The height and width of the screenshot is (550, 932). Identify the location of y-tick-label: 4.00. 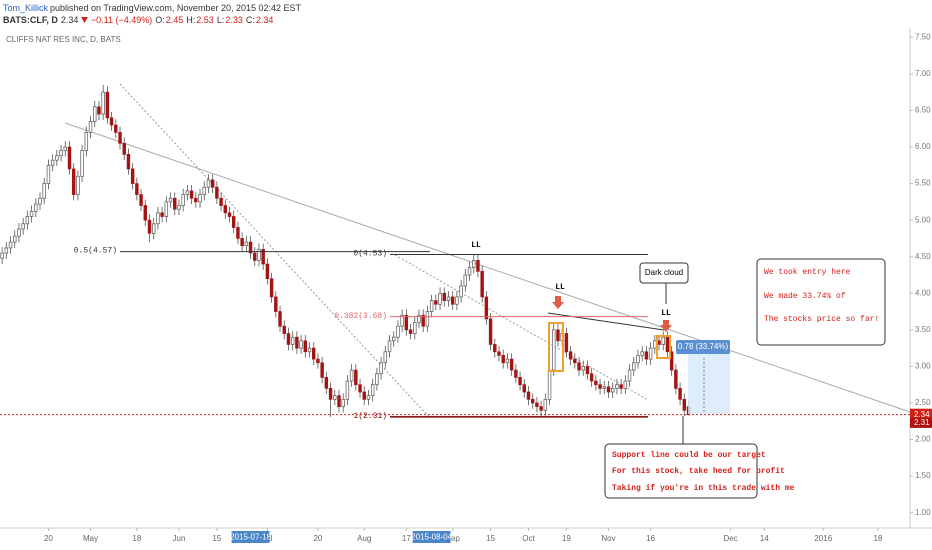
(923, 292).